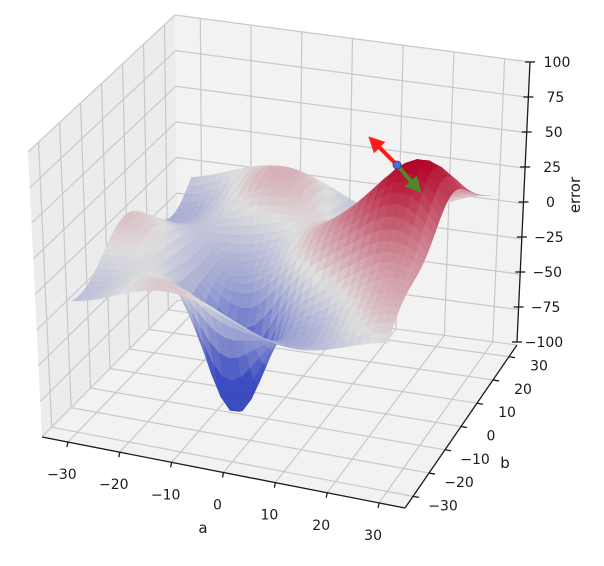  What do you see at coordinates (321, 526) in the screenshot?
I see `x-tick-label: 20` at bounding box center [321, 526].